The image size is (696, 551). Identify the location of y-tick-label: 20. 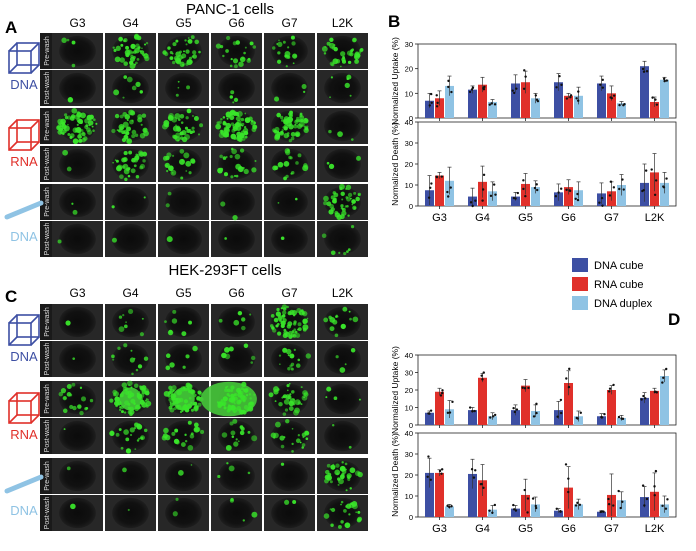
(409, 69).